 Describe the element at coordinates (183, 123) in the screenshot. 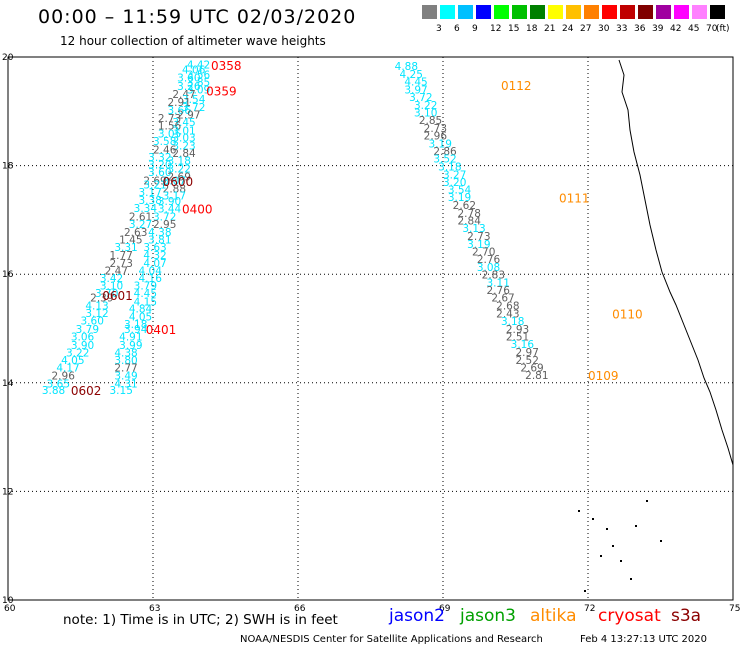

I see `wave-height-point: 3.45` at that location.